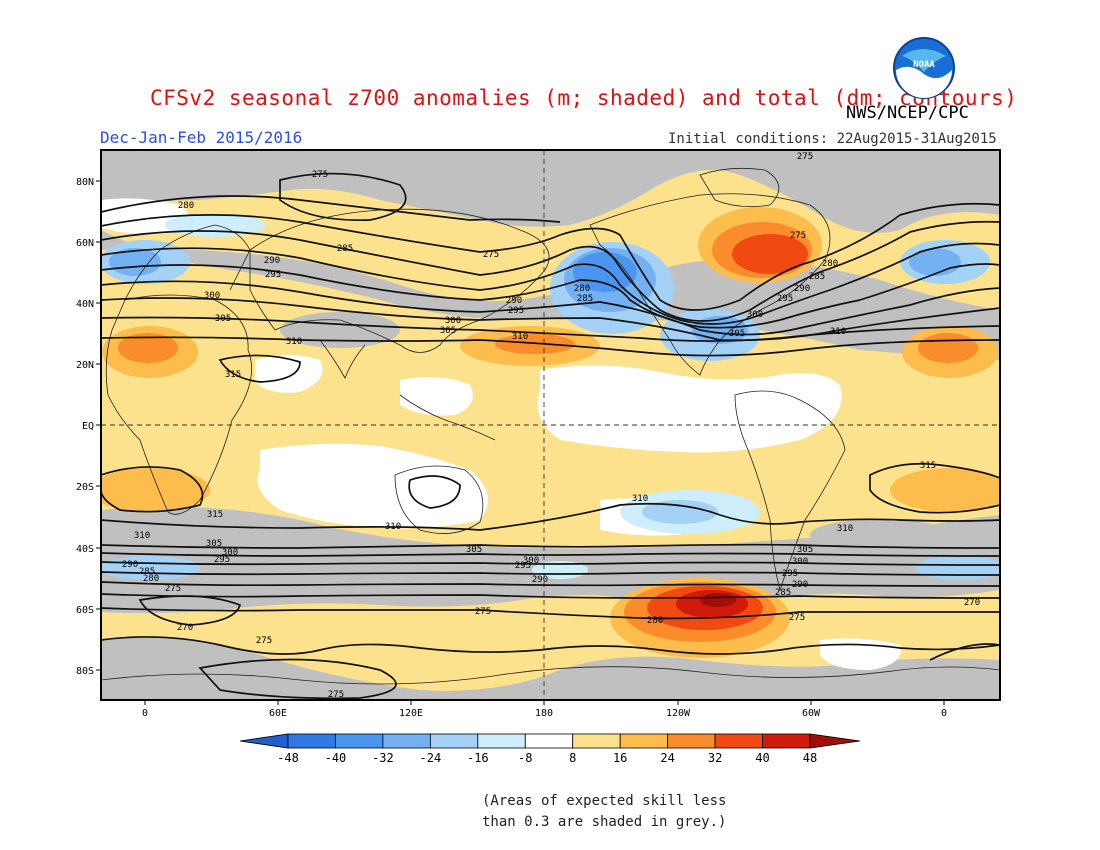 The image size is (1100, 850). What do you see at coordinates (447, 417) in the screenshot?
I see `coast-maritime` at bounding box center [447, 417].